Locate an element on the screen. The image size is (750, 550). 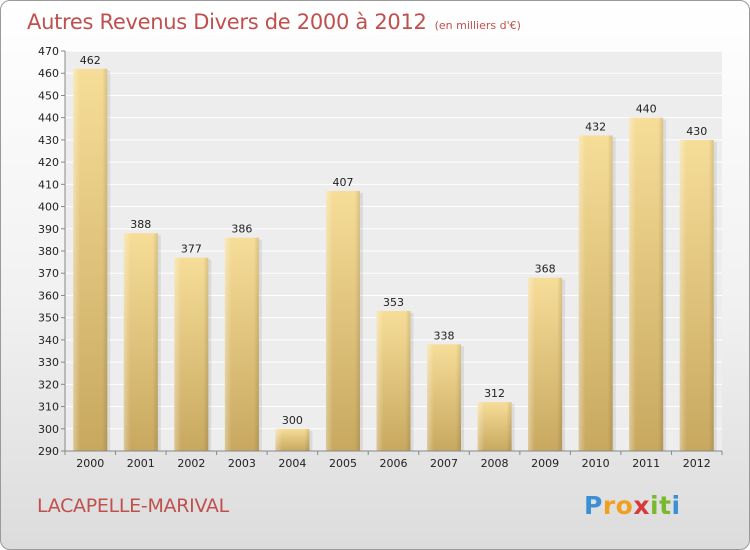
x-tick-label: 2007 is located at coordinates (444, 463).